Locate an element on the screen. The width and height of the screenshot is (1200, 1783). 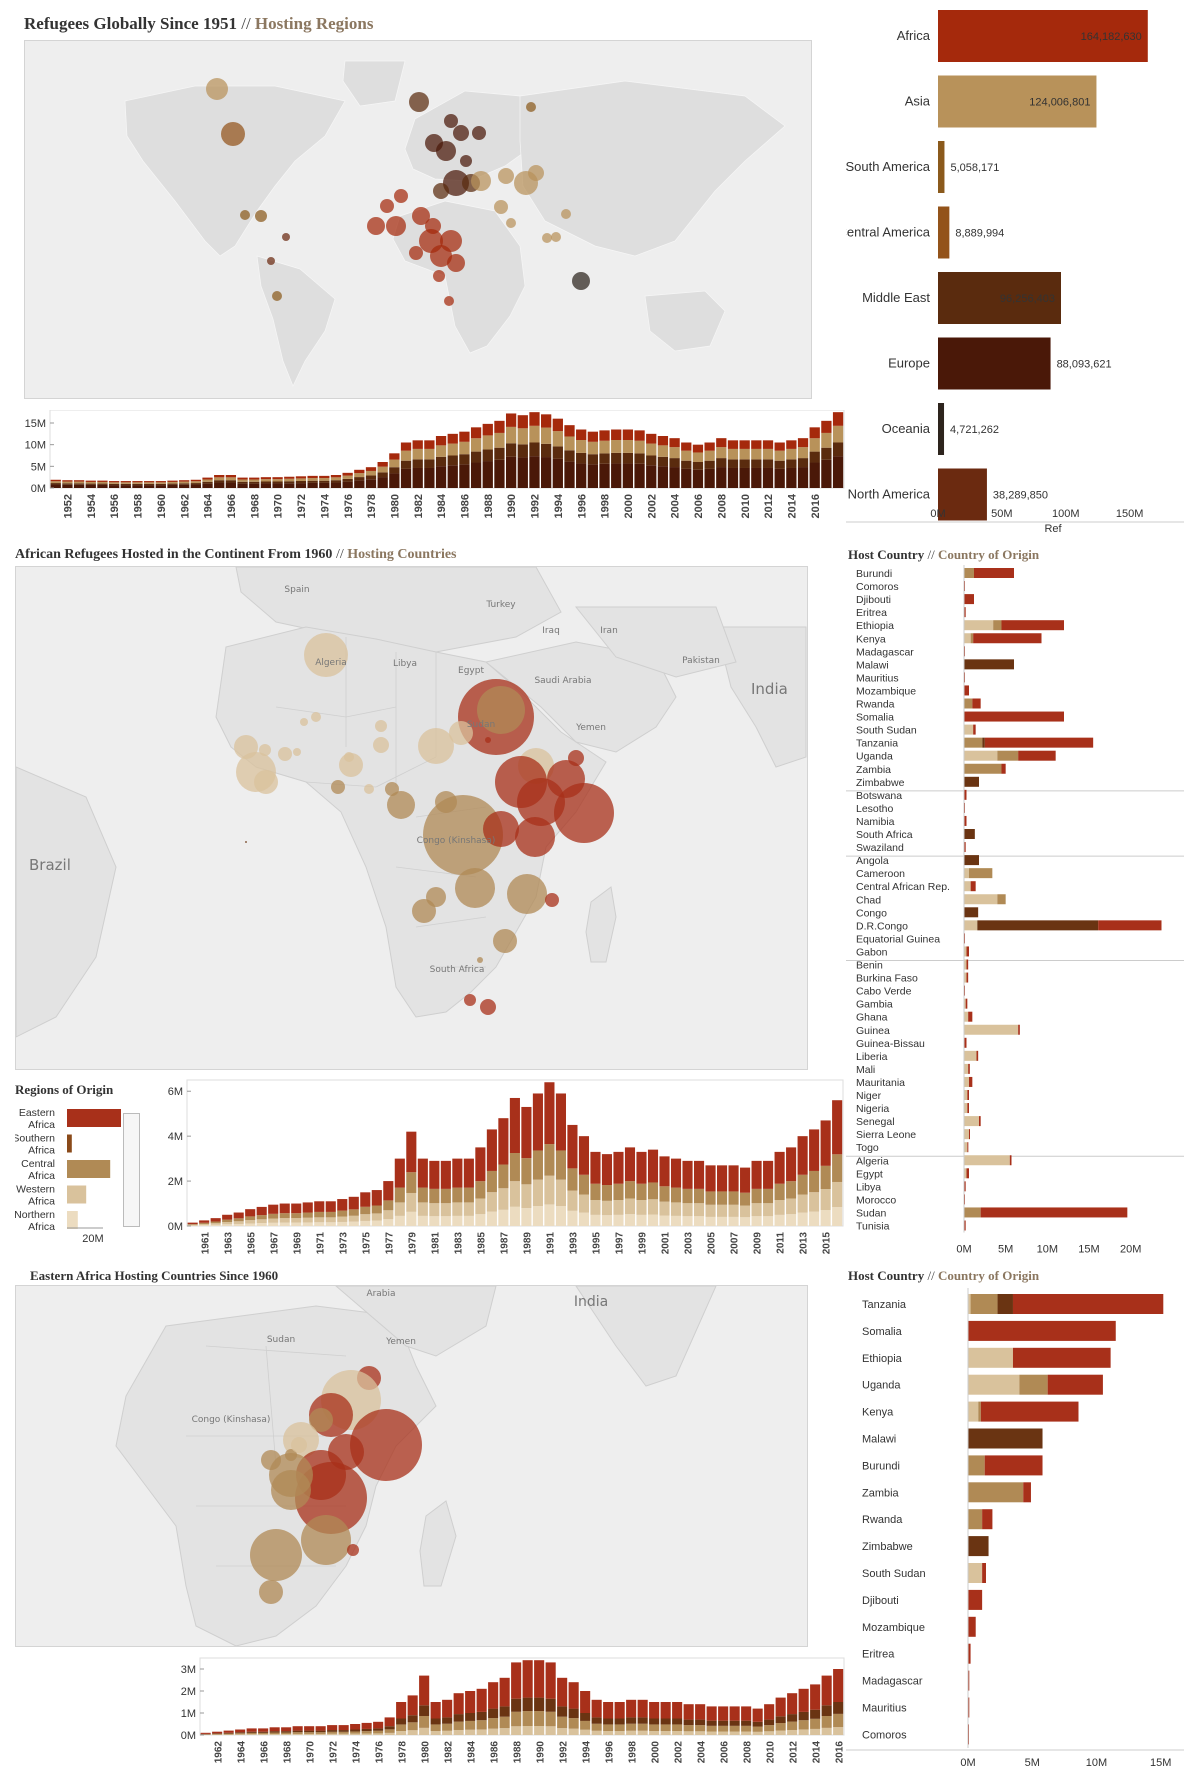
land-india is located at coordinates (761, 697).